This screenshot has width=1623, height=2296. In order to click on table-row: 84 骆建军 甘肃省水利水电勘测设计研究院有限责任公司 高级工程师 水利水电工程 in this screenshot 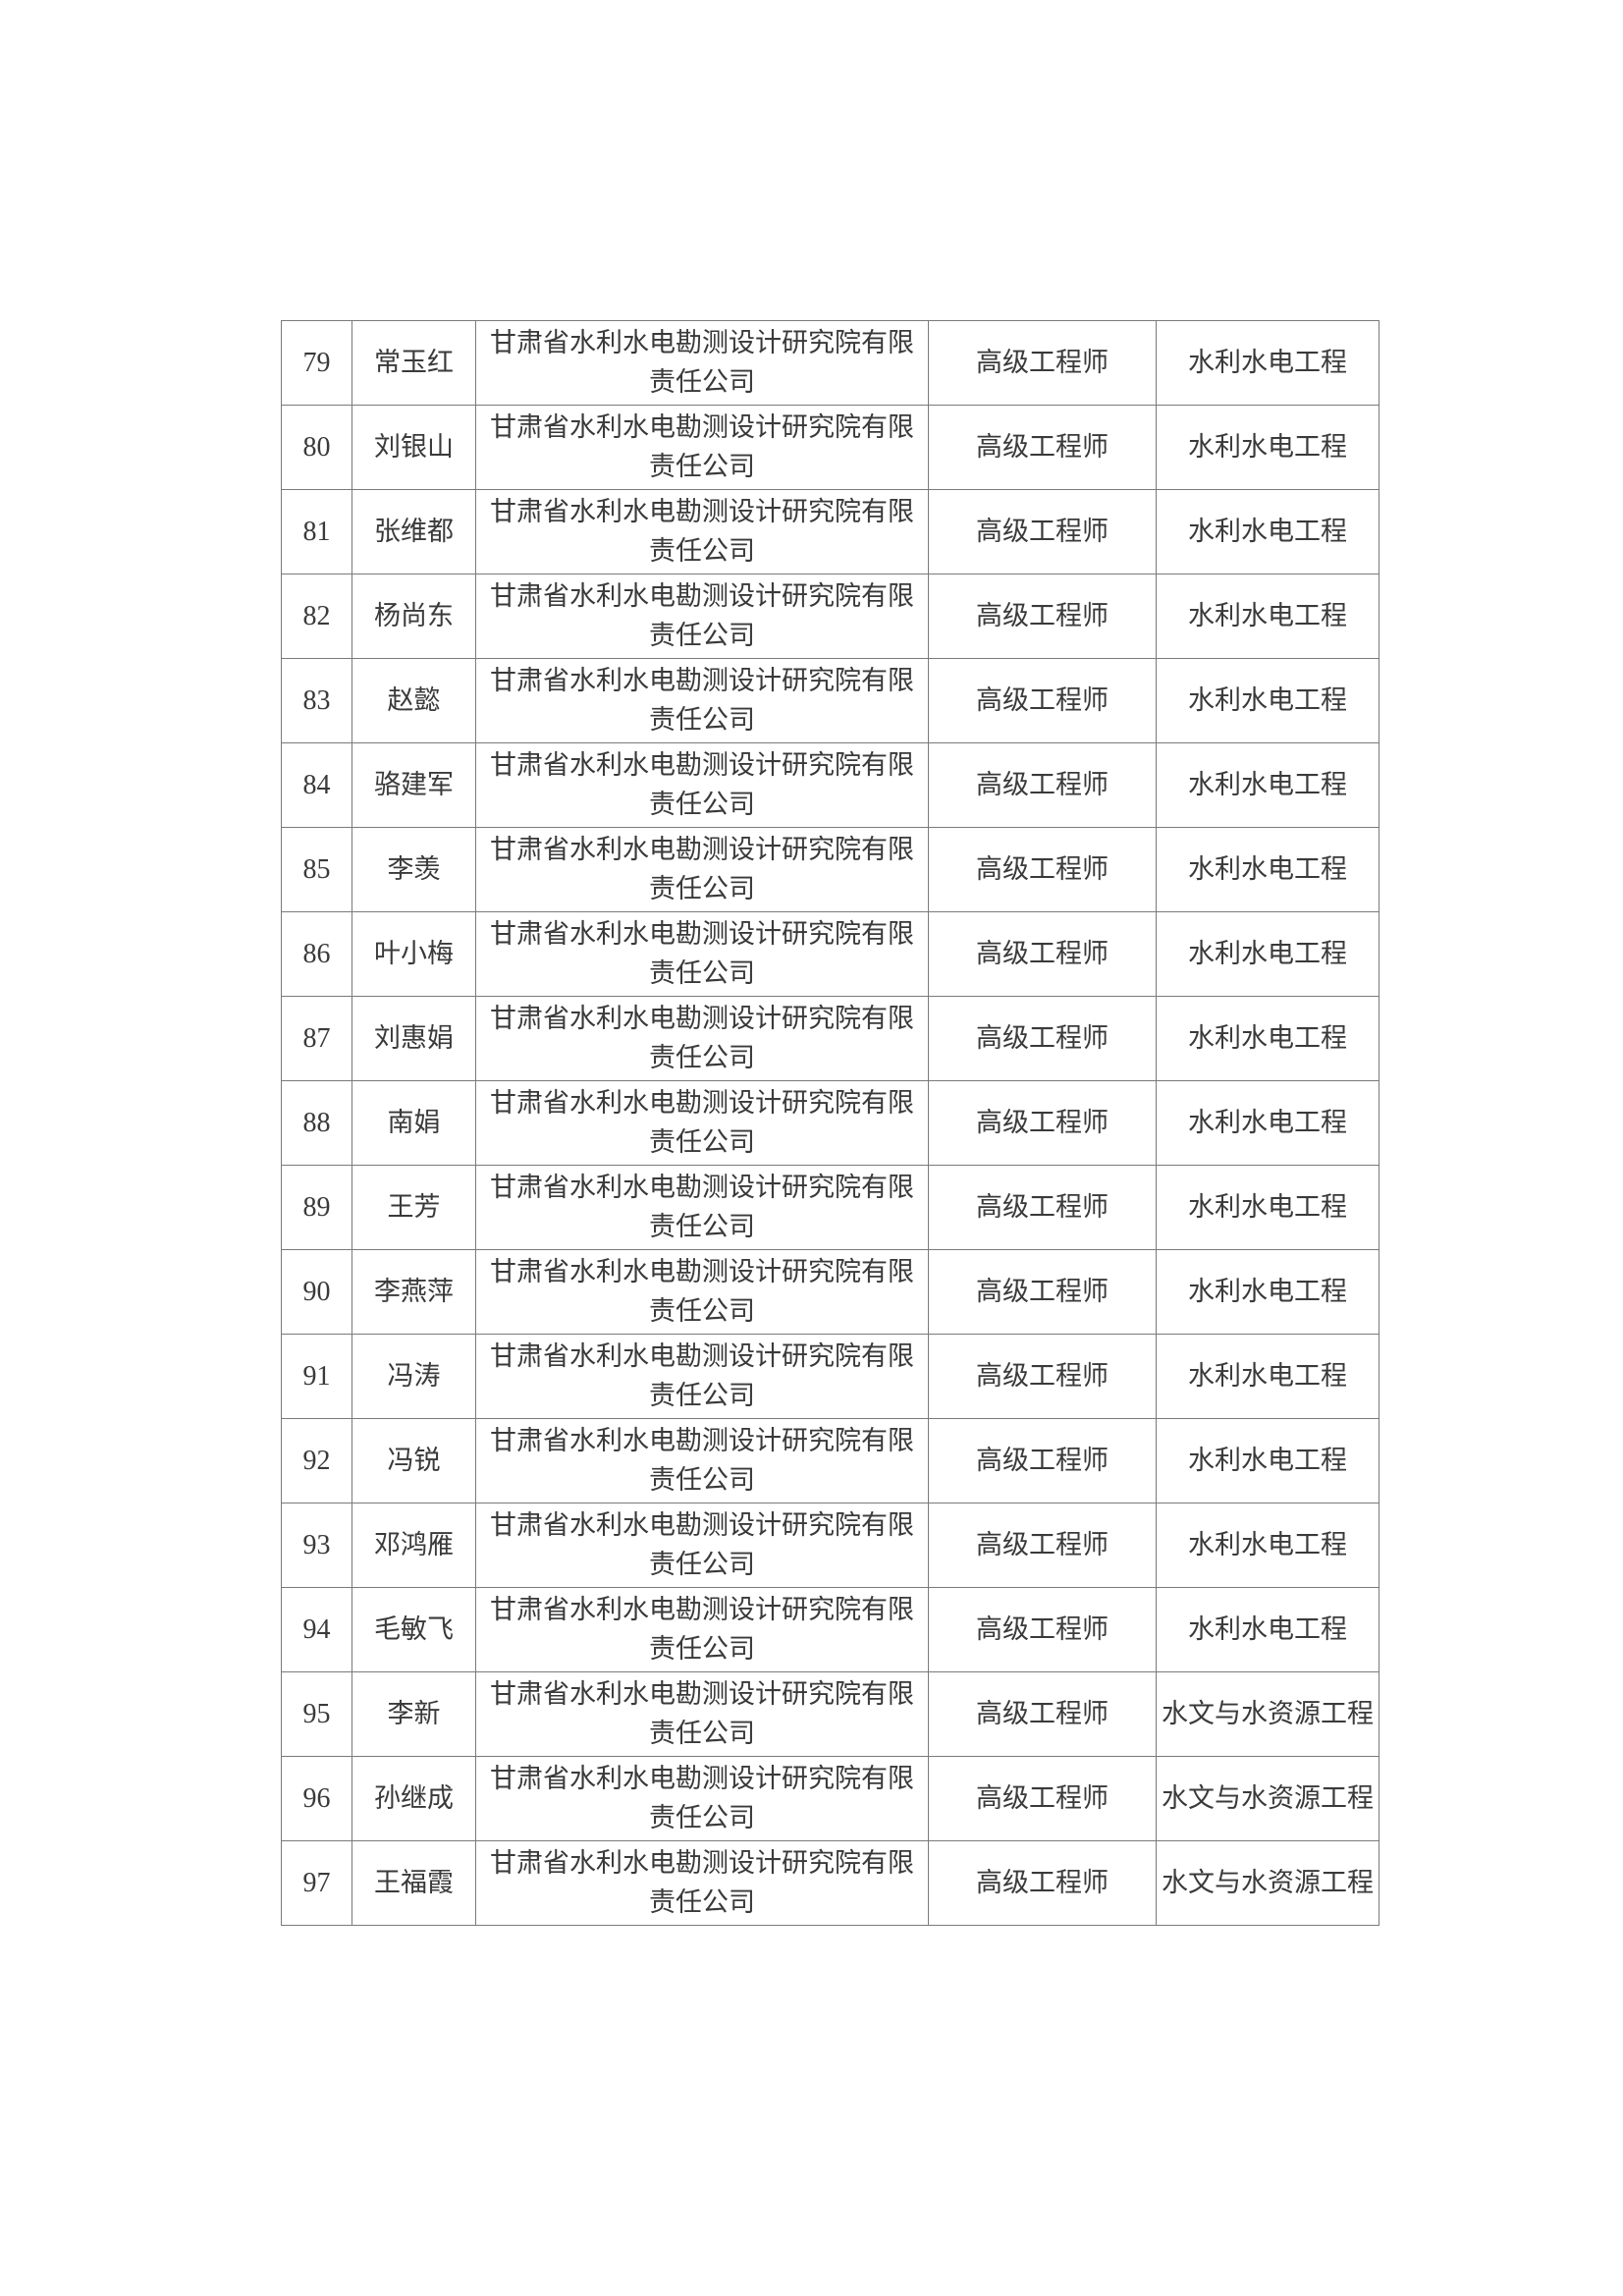, I will do `click(830, 785)`.